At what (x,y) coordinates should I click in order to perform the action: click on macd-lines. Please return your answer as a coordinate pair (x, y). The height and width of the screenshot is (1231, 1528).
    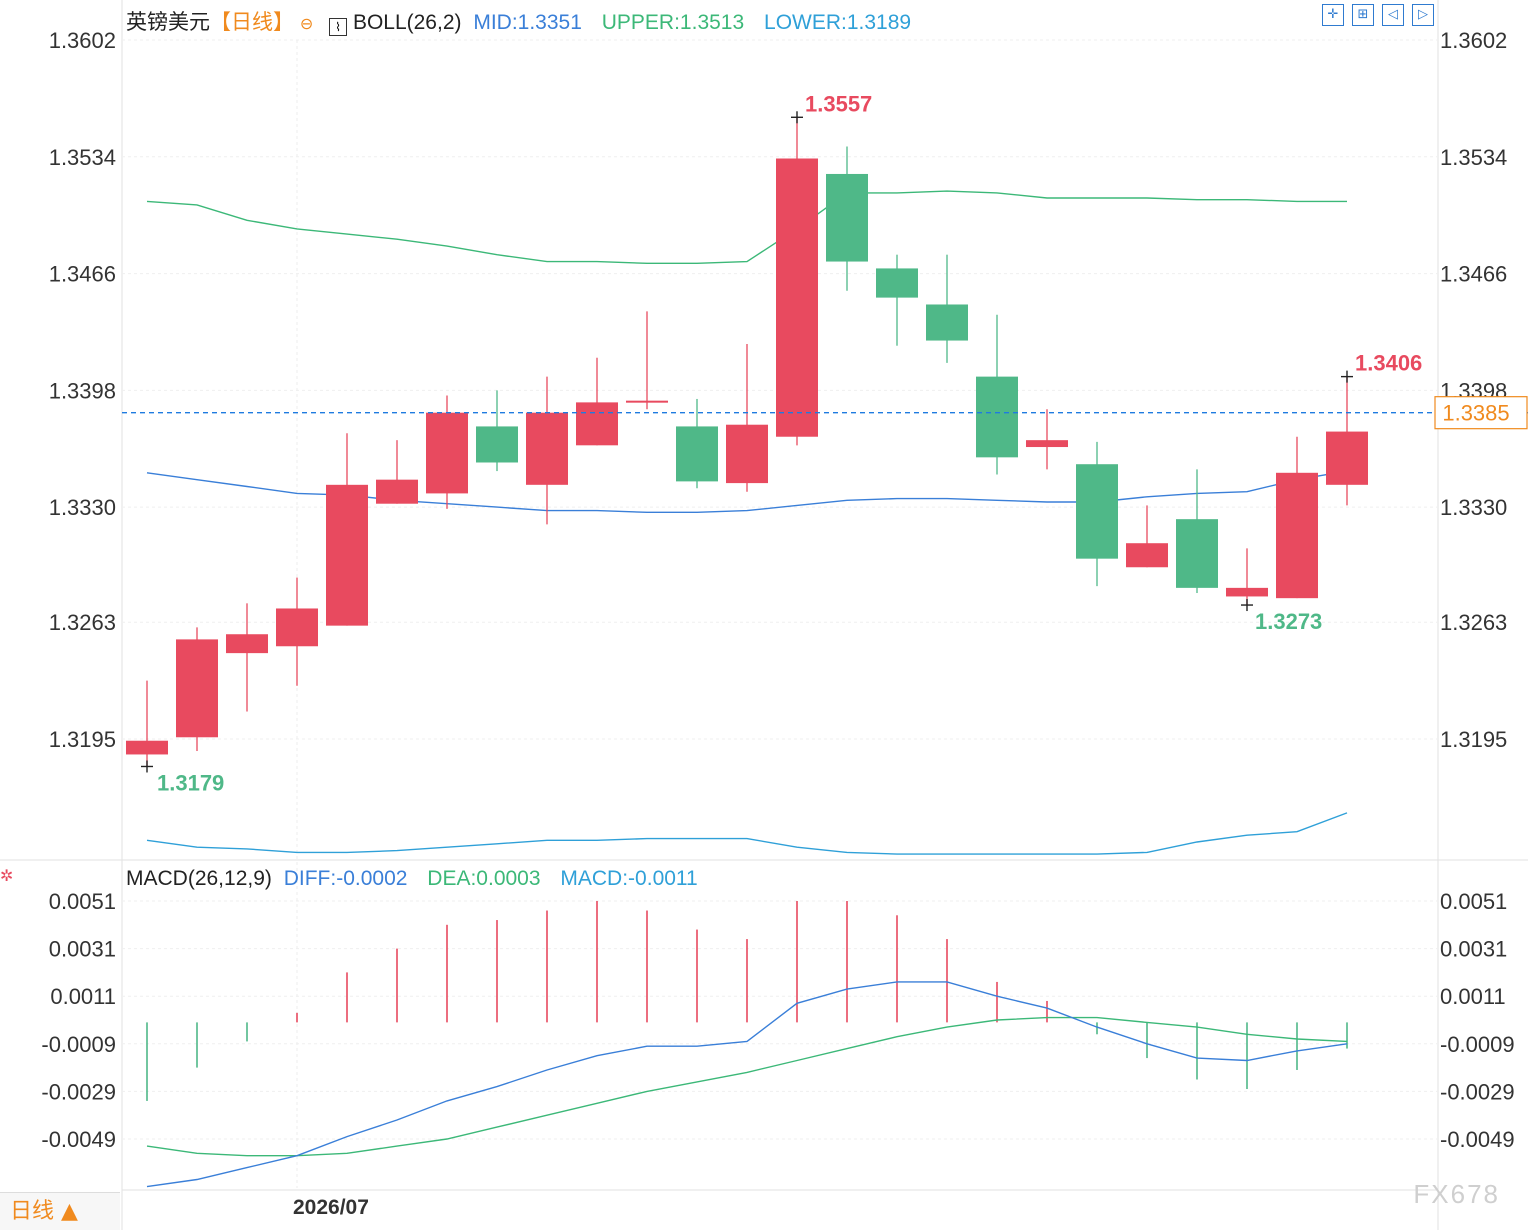
    Looking at the image, I should click on (747, 1084).